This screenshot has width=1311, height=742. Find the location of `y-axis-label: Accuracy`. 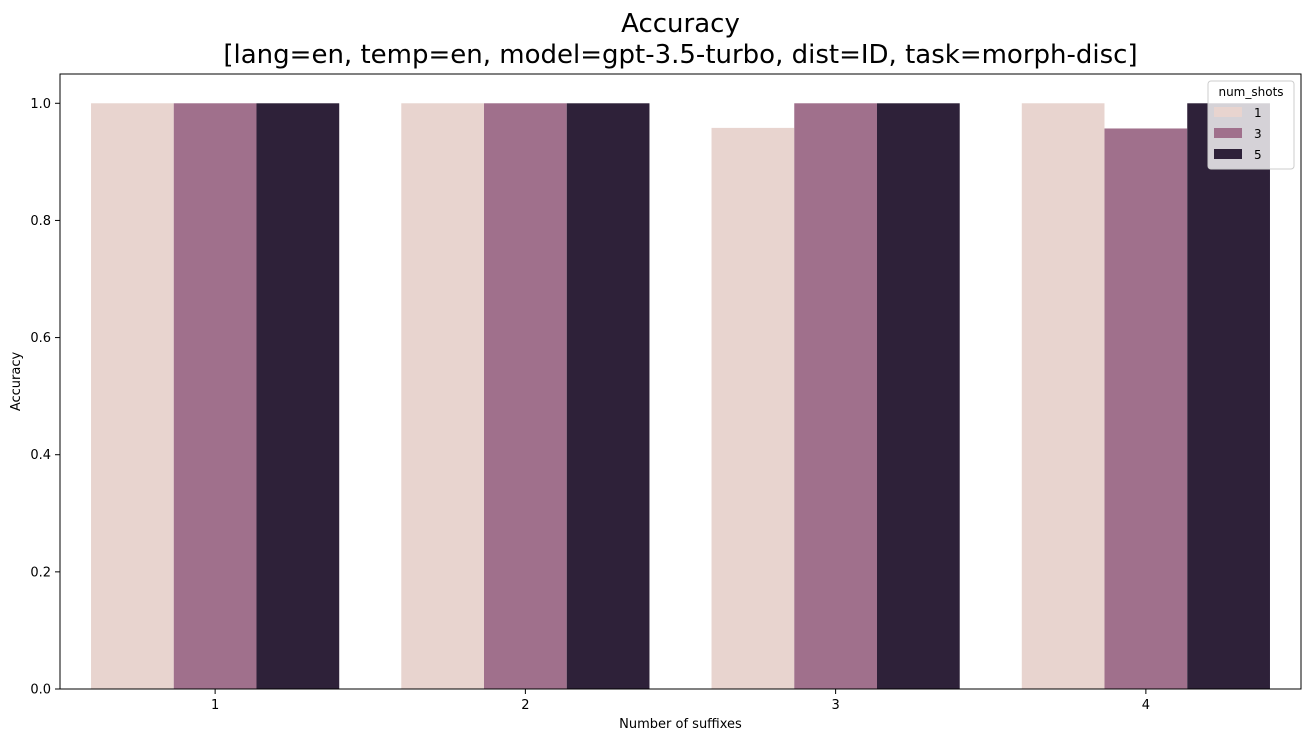

y-axis-label: Accuracy is located at coordinates (16, 382).